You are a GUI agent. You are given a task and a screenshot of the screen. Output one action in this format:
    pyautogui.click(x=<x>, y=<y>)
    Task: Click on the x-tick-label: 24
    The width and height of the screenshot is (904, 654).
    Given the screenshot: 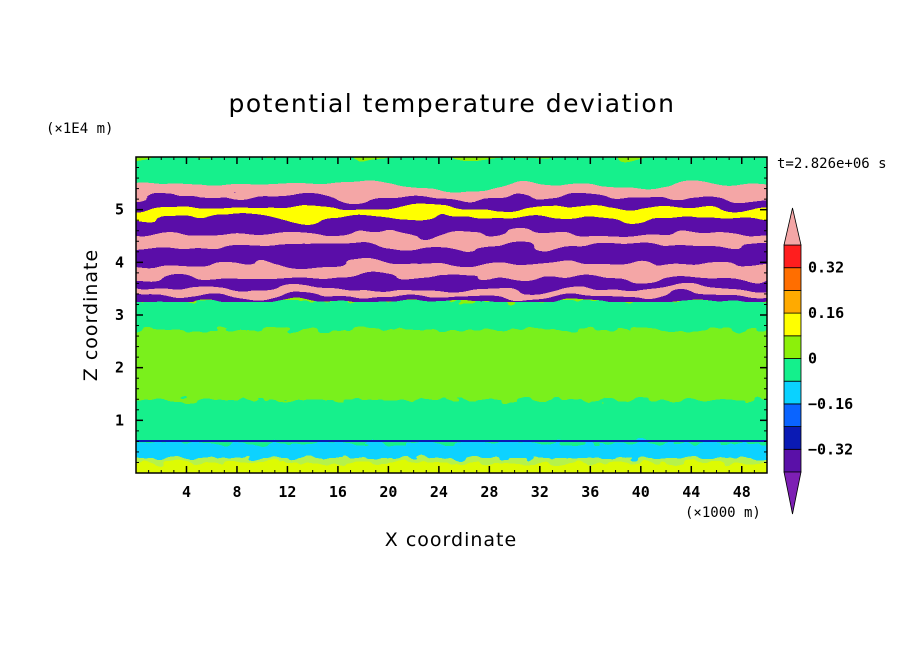 What is the action you would take?
    pyautogui.click(x=439, y=492)
    